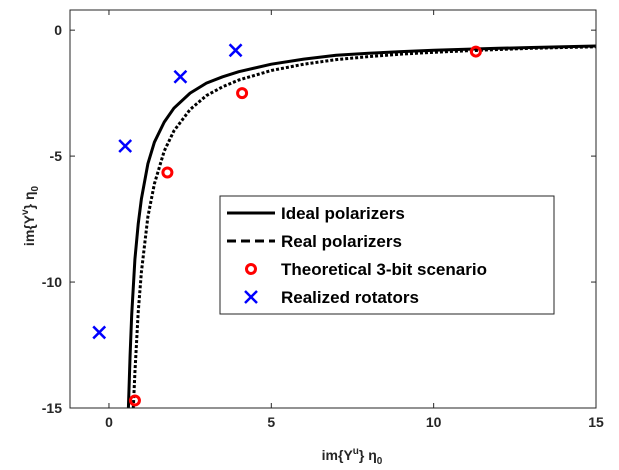 The height and width of the screenshot is (470, 619). What do you see at coordinates (434, 422) in the screenshot?
I see `x-tick-label: 10` at bounding box center [434, 422].